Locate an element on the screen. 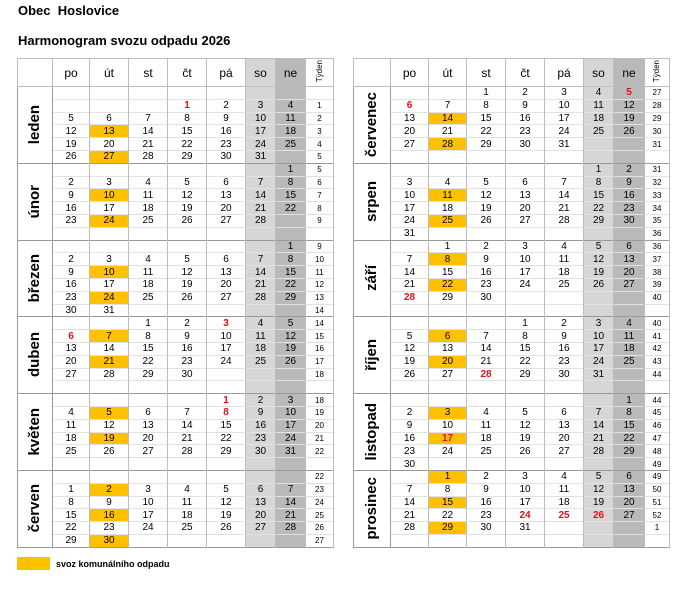  day-cell: 27 is located at coordinates (226, 297).